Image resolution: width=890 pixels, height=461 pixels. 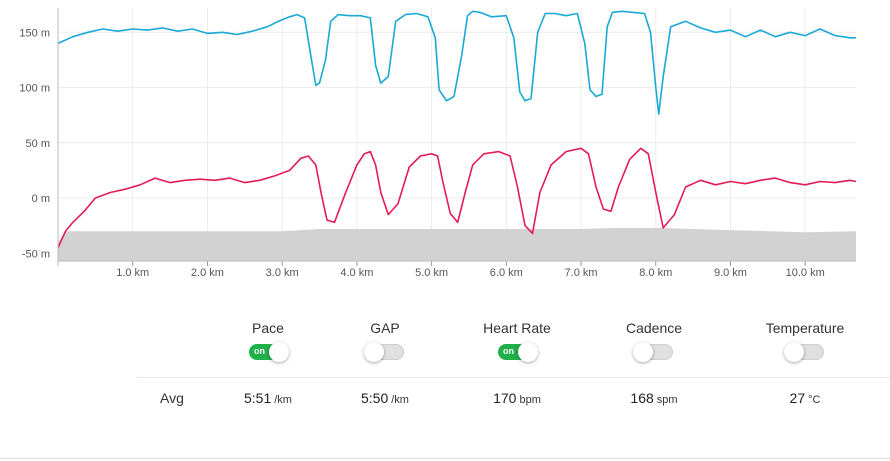 I want to click on avg-temperature: 27 °C, so click(x=805, y=398).